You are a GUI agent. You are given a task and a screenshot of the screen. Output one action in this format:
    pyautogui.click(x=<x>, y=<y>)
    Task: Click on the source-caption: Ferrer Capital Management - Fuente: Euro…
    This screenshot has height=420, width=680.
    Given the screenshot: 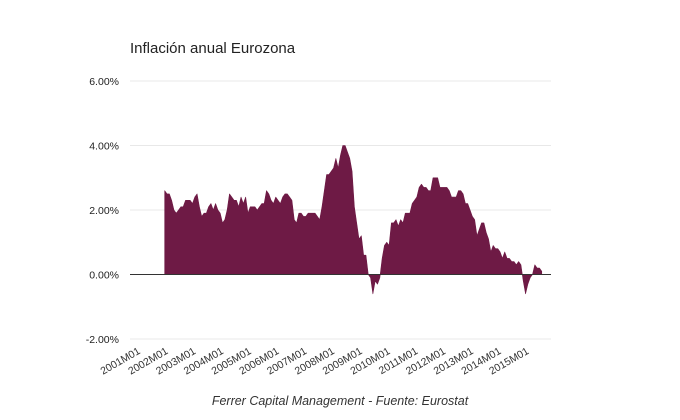 What is the action you would take?
    pyautogui.click(x=340, y=401)
    